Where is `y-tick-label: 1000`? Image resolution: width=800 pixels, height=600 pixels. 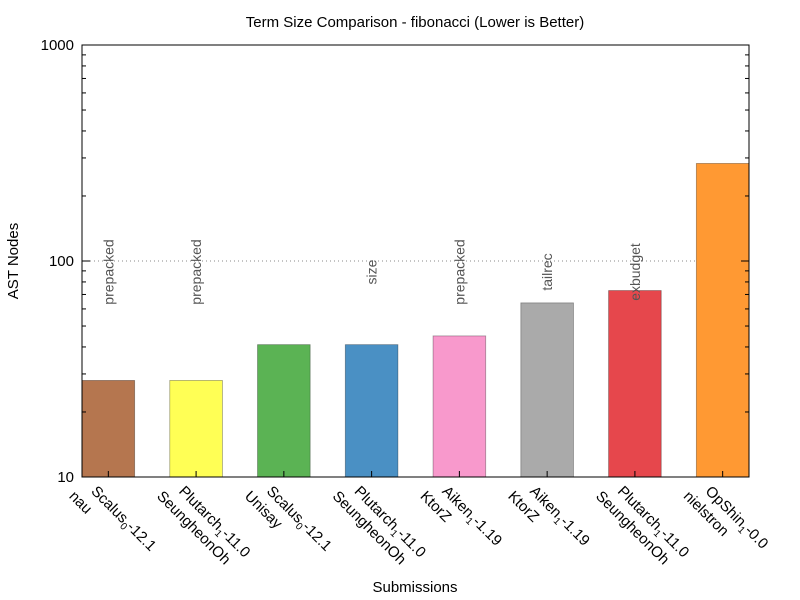 y-tick-label: 1000 is located at coordinates (57, 45).